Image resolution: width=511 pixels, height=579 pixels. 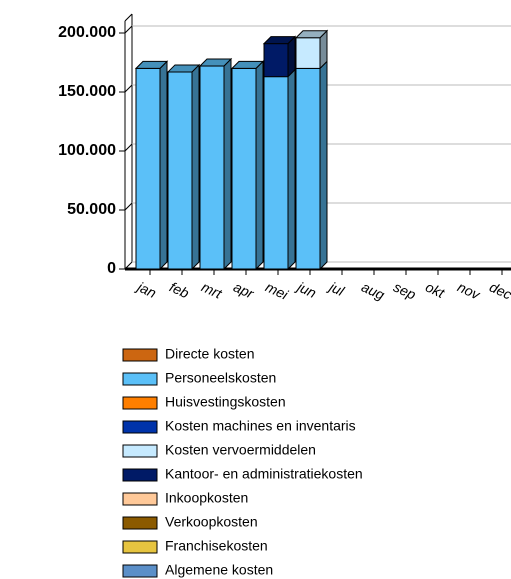 I want to click on legend-label: Kantoor- en administratiekosten, so click(x=264, y=474).